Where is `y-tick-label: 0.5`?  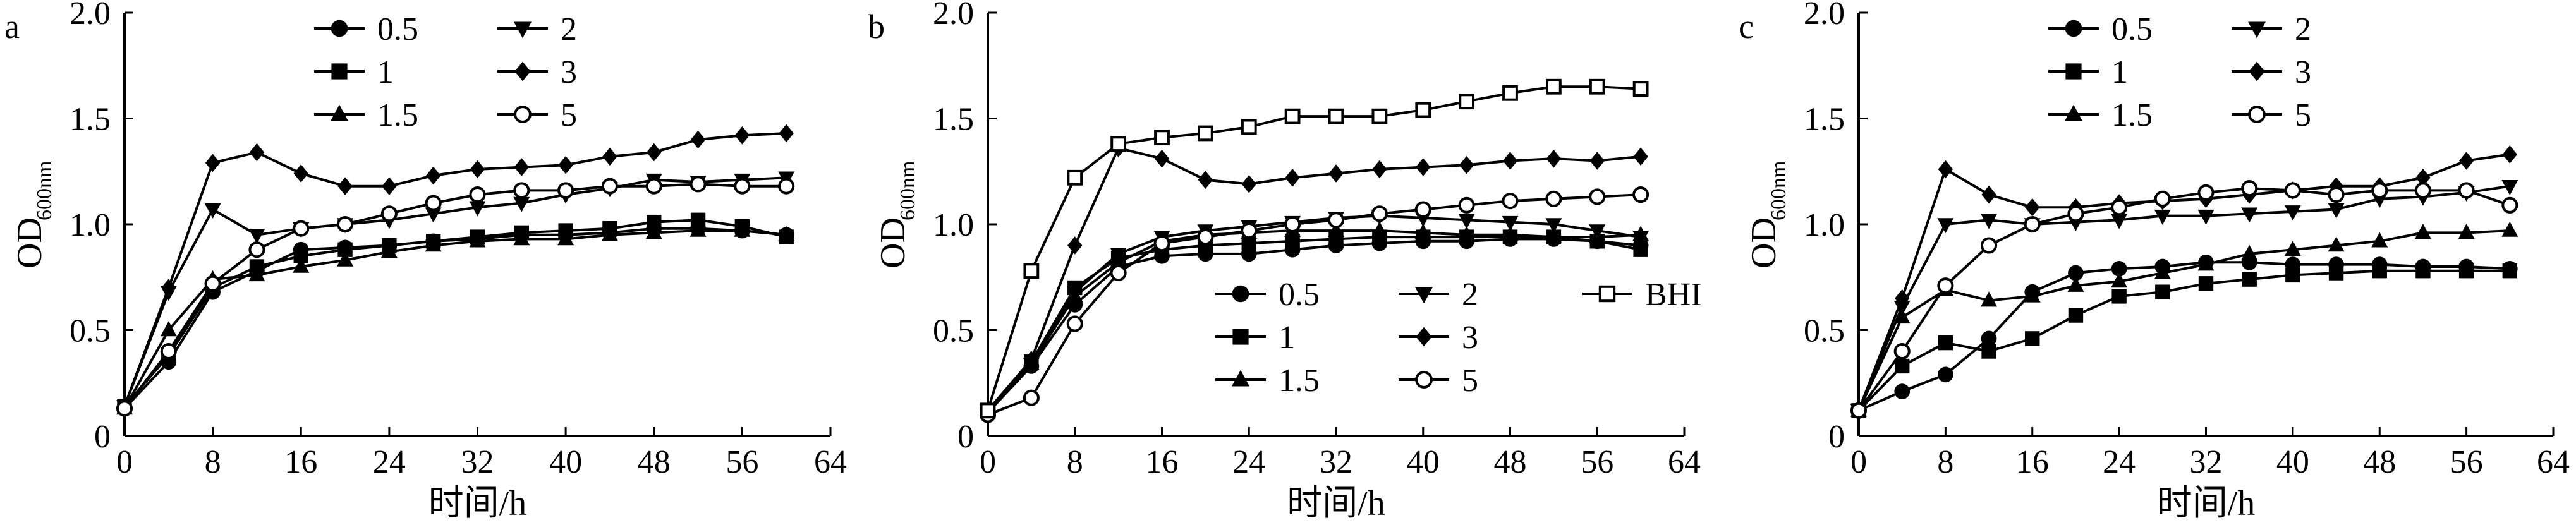
y-tick-label: 0.5 is located at coordinates (90, 331).